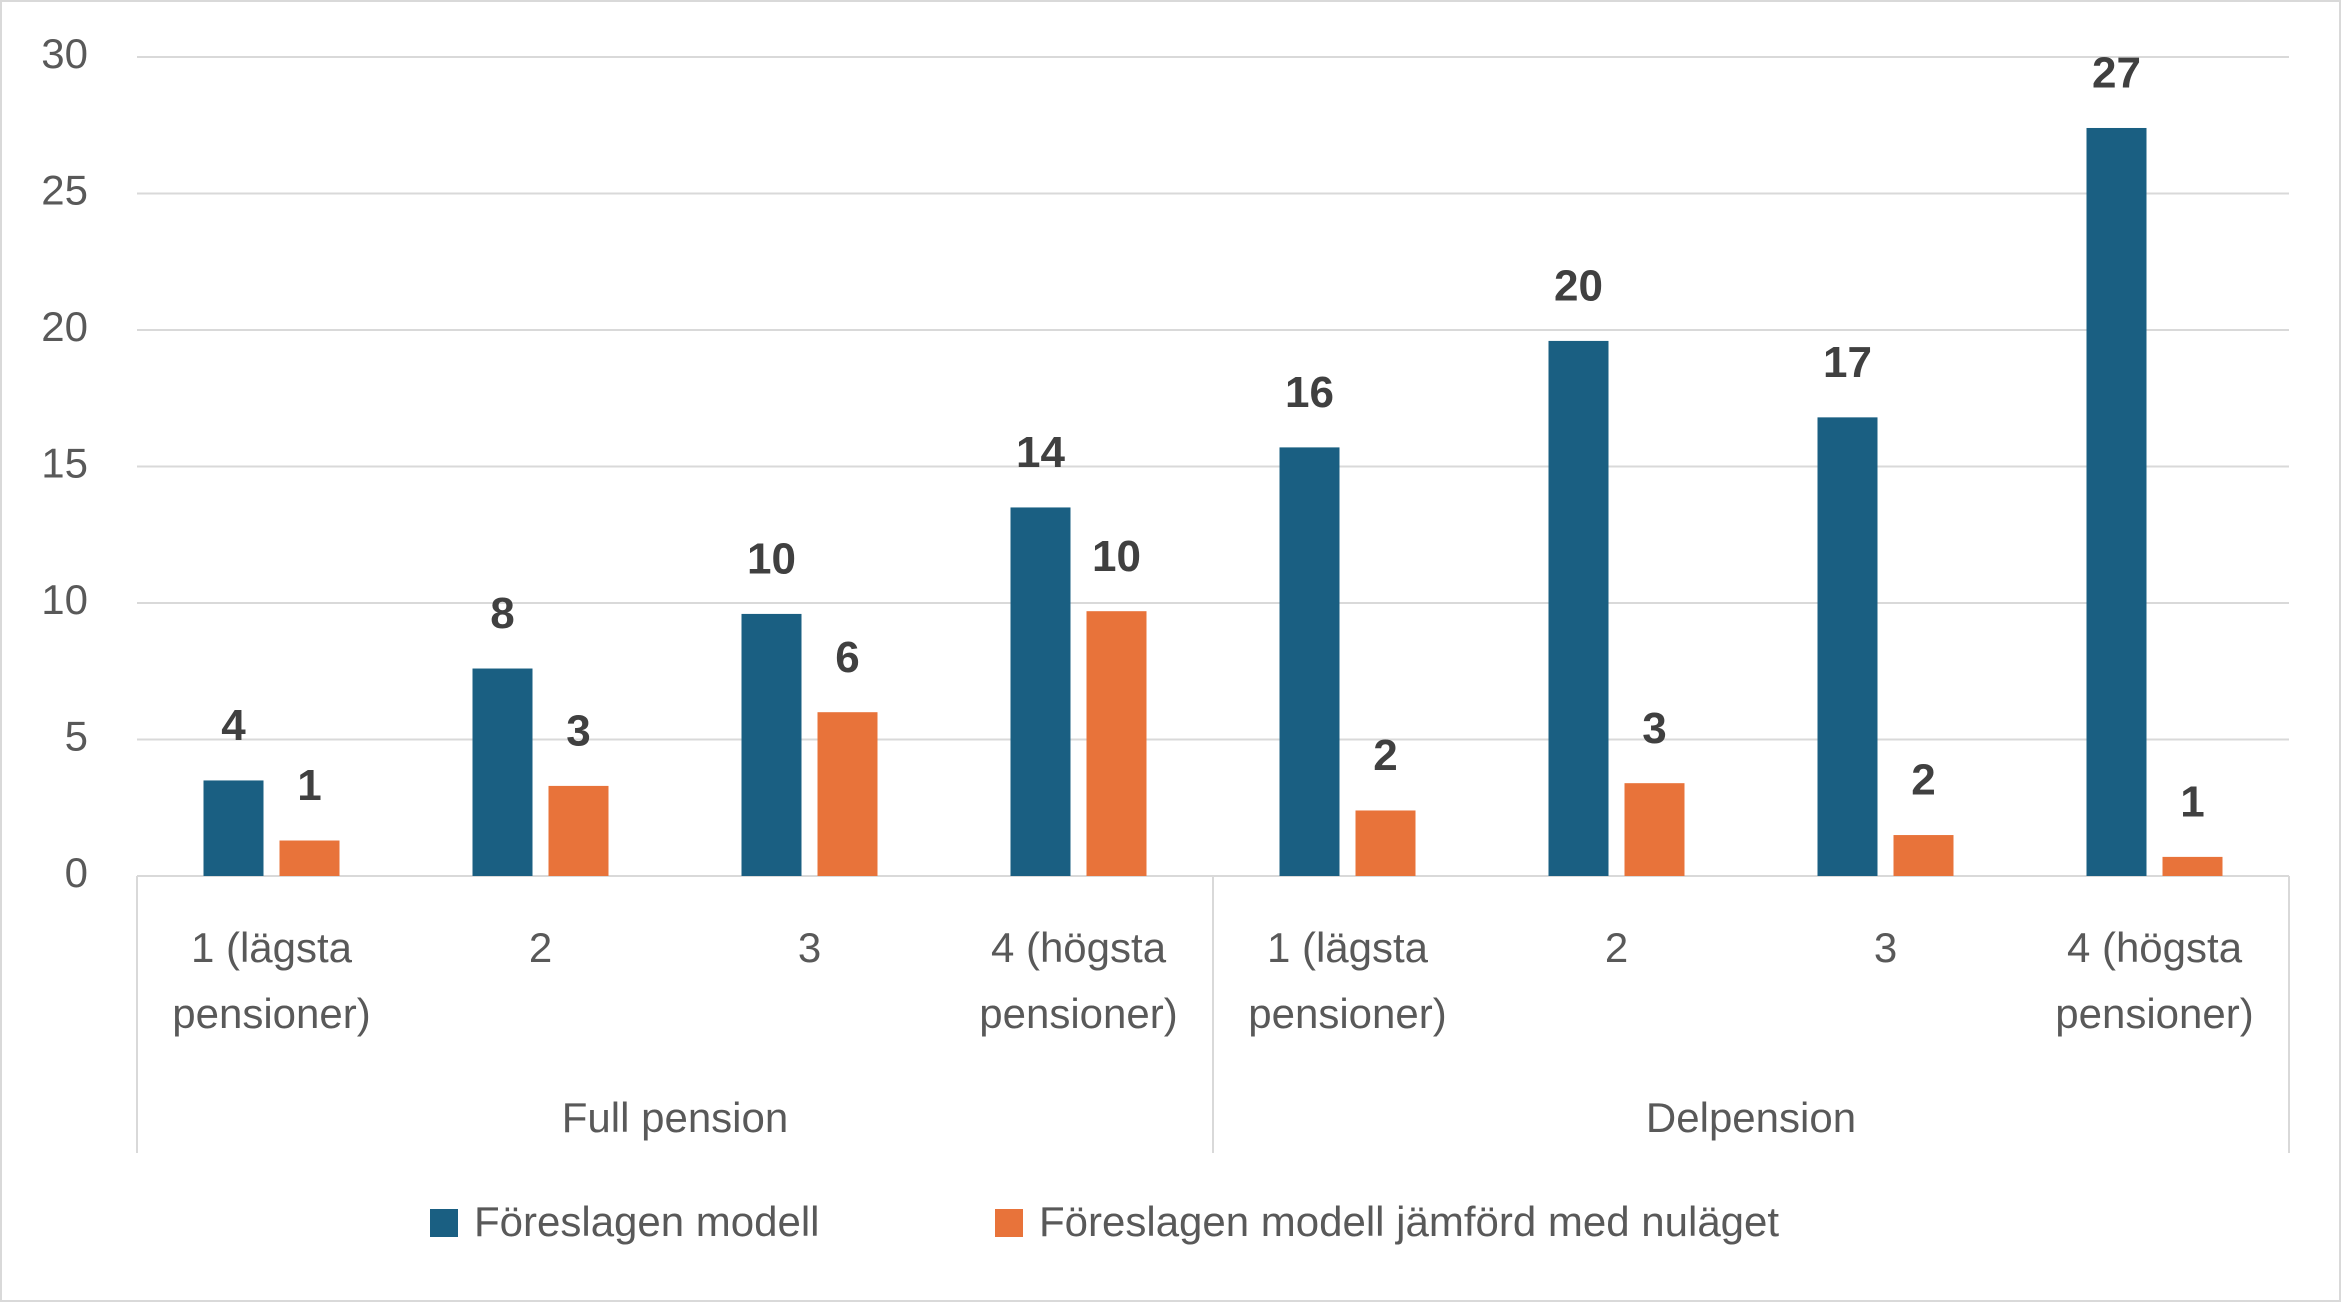  What do you see at coordinates (76, 872) in the screenshot?
I see `y-tick-label: 0` at bounding box center [76, 872].